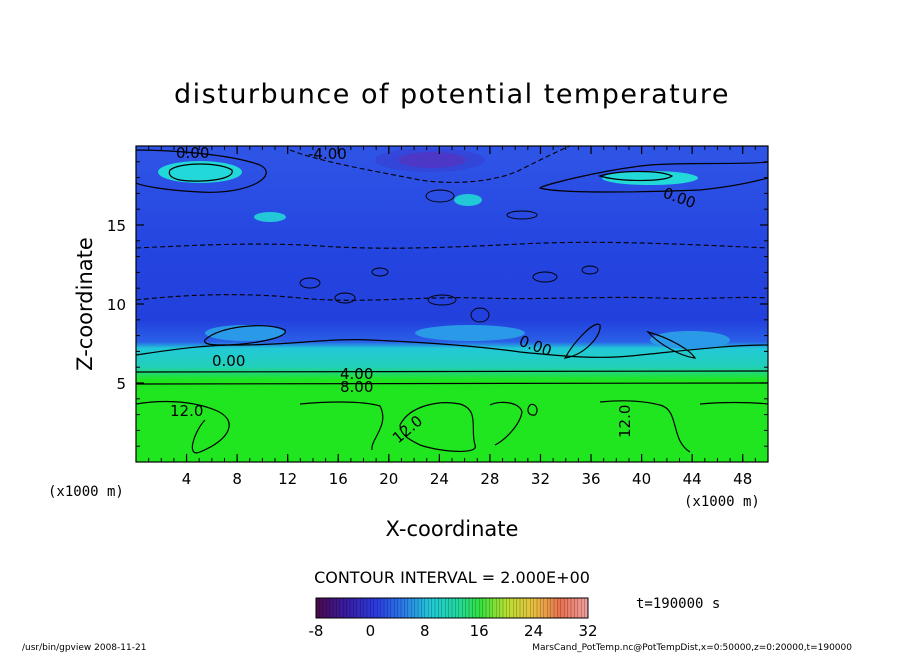 The image size is (904, 654). Describe the element at coordinates (470, 333) in the screenshot. I see `warm-patch-lower-mid` at that location.